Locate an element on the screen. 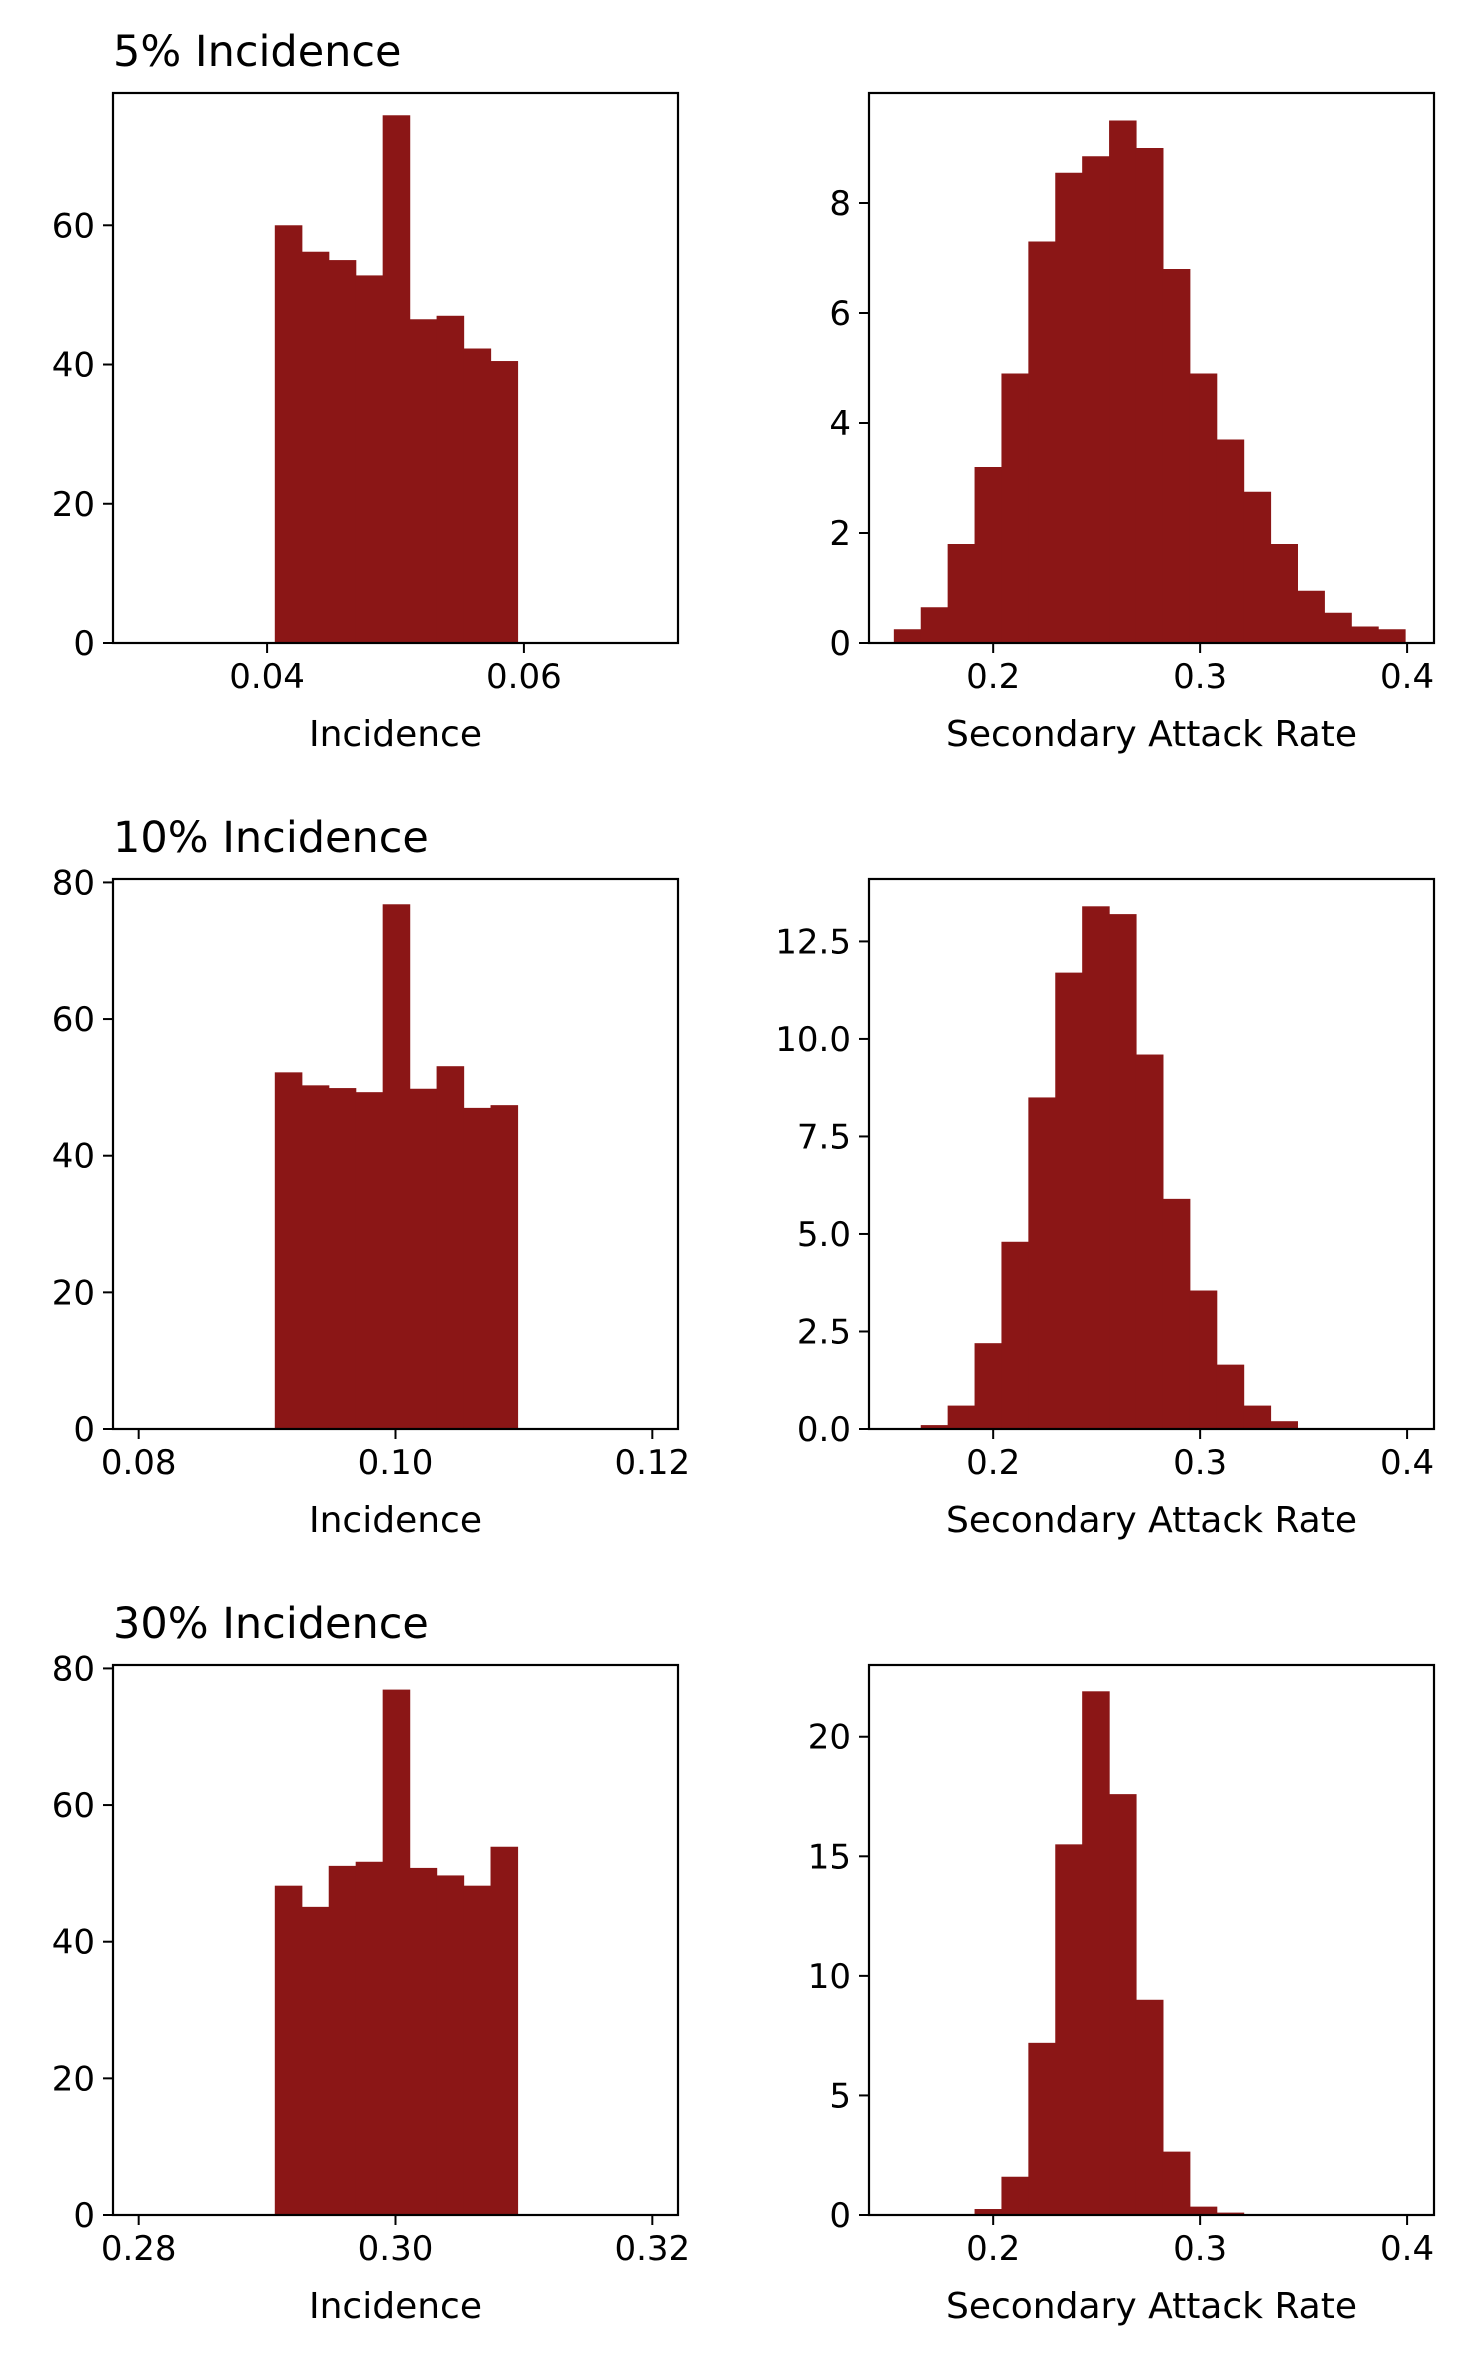  histogram-panel-2: 0.2 0.3 0.4 0 2 4 6 8 Secondary Attack Rate is located at coordinates (1132, 423).